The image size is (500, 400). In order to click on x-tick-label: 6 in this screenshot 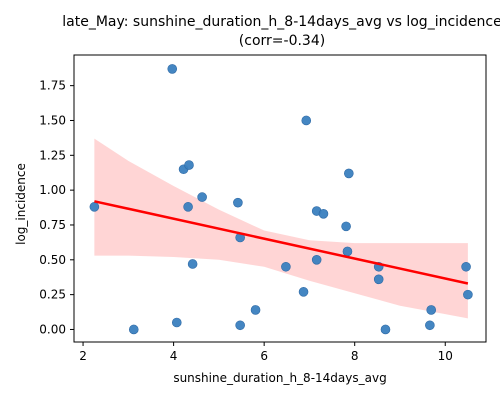, I will do `click(264, 356)`.